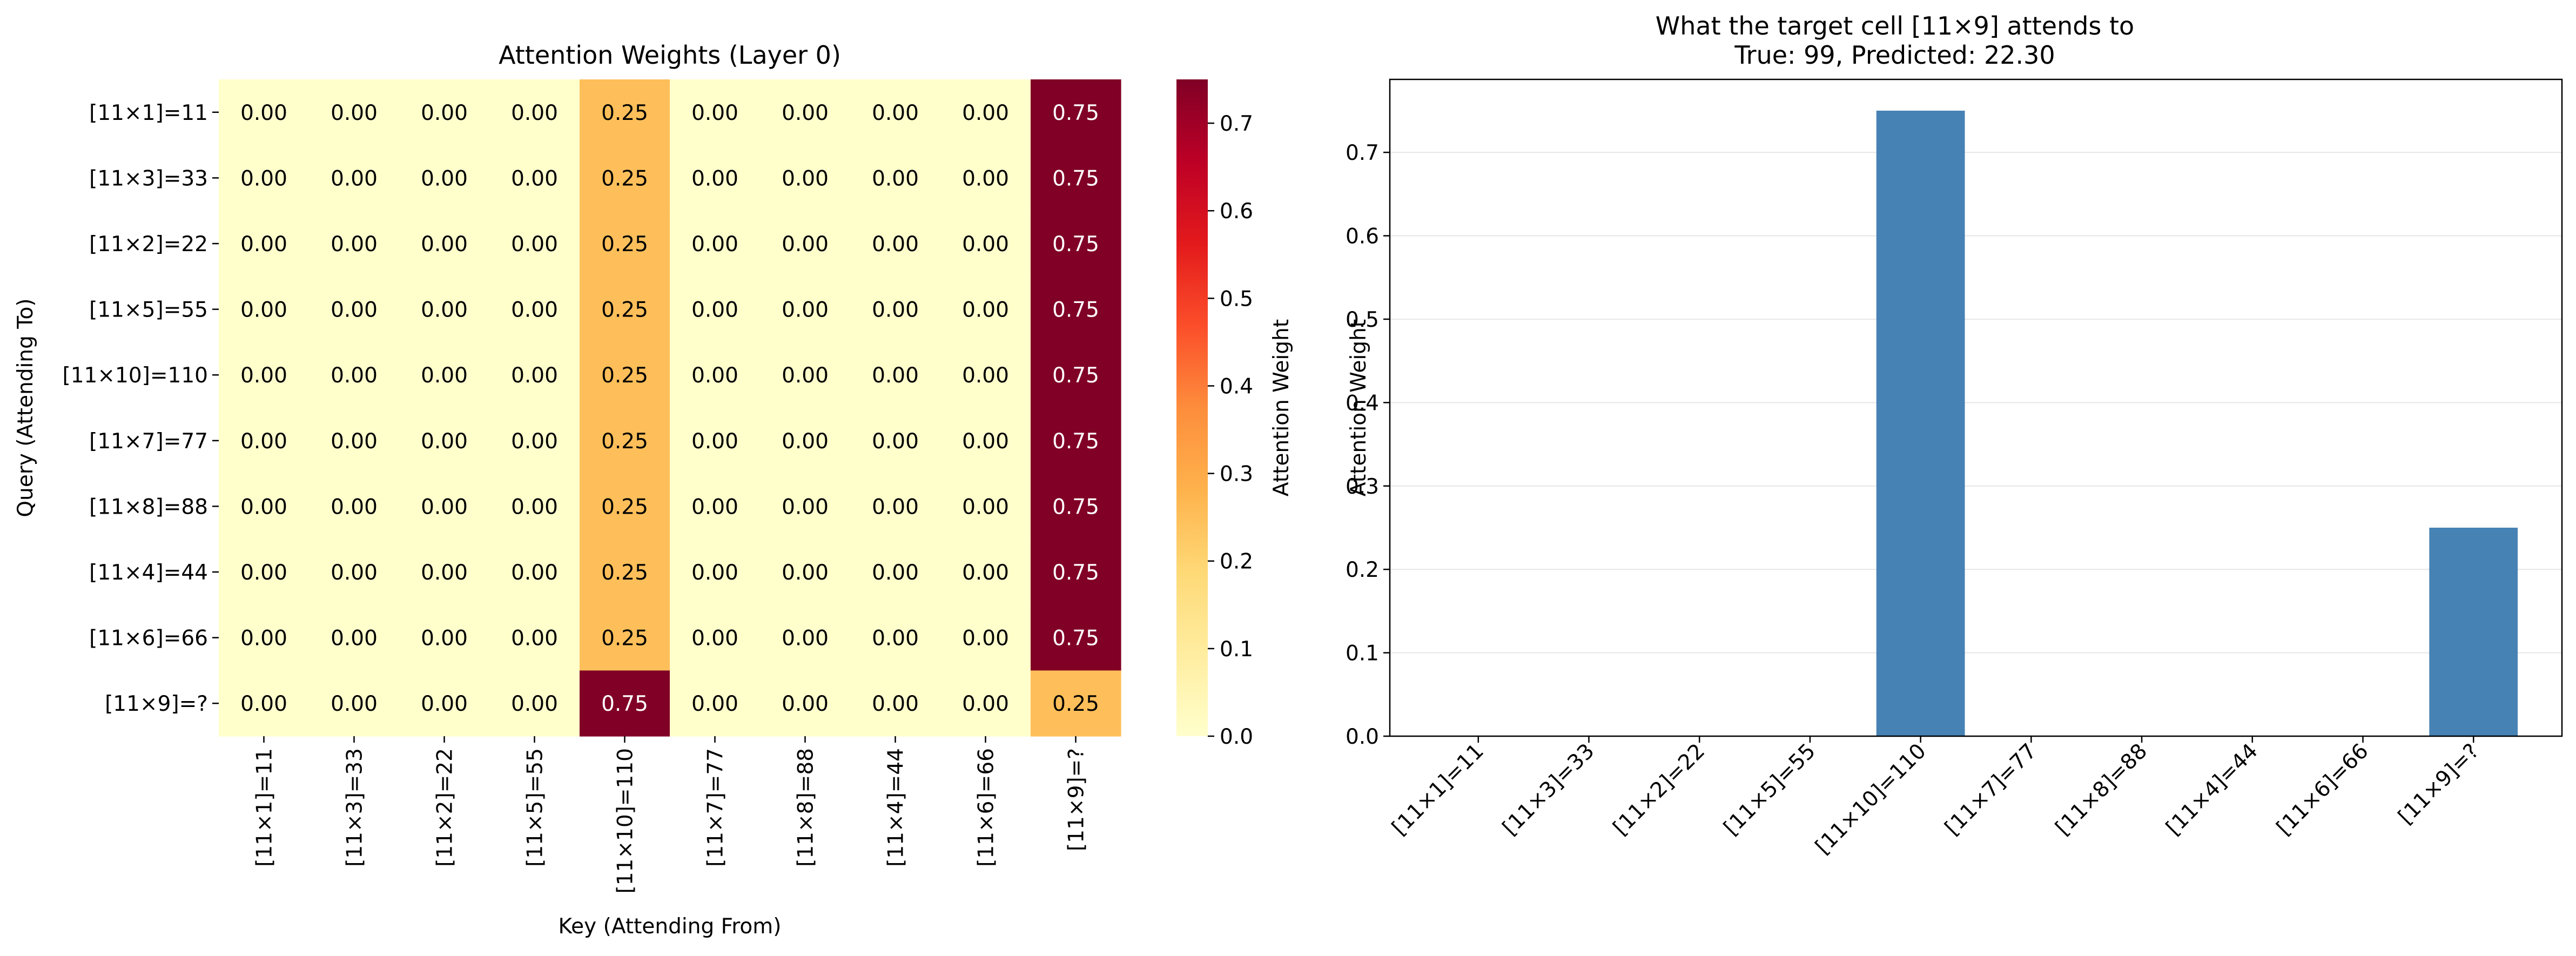  Describe the element at coordinates (265, 807) in the screenshot. I see `heatmap-col-label: [11×1]=11` at that location.